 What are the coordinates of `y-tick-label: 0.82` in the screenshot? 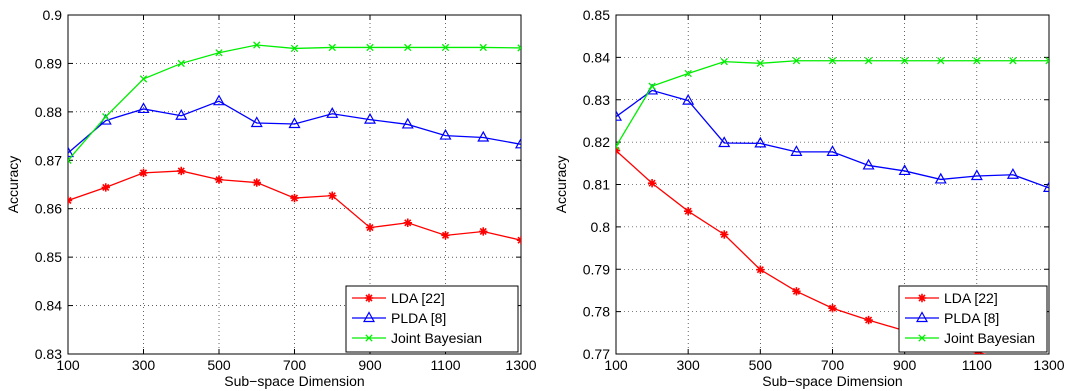 It's located at (596, 142).